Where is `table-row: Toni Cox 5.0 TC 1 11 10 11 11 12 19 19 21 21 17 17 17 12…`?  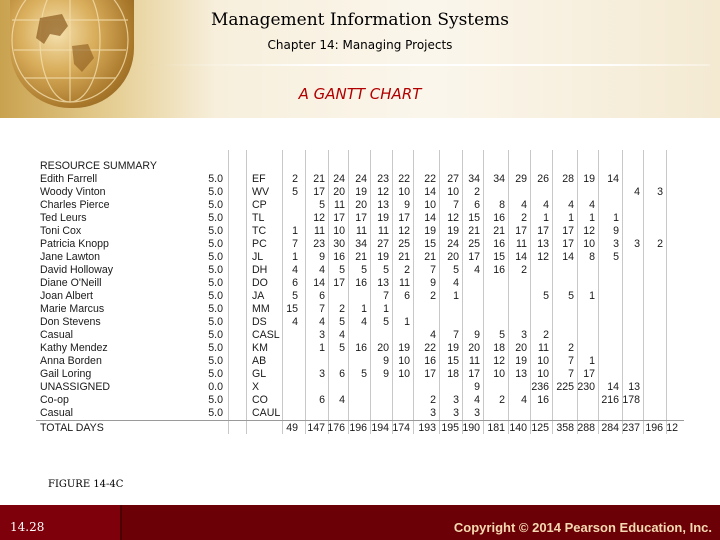
table-row: Toni Cox 5.0 TC 1 11 10 11 11 12 19 19 21 21 17 17 17 12… is located at coordinates (365, 231).